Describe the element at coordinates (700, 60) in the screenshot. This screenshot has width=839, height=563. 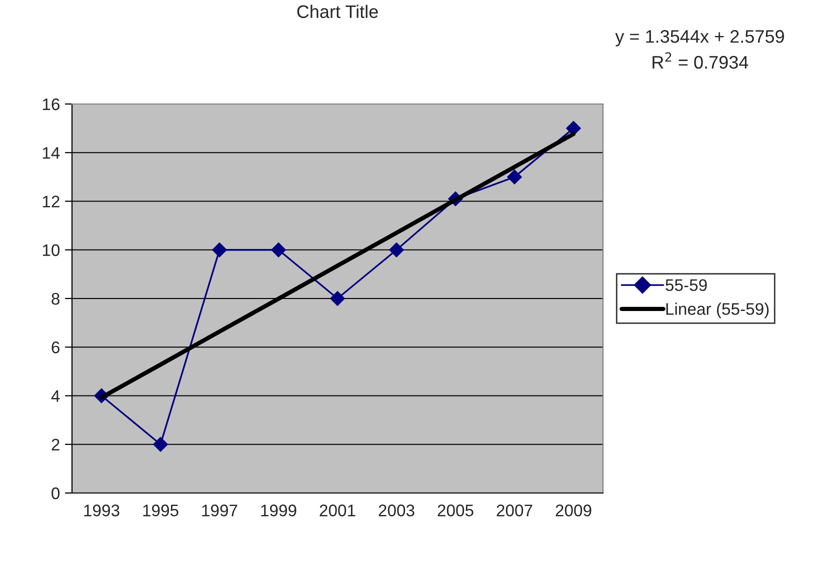
I see `text: R$^{2}$ = 0.7934` at that location.